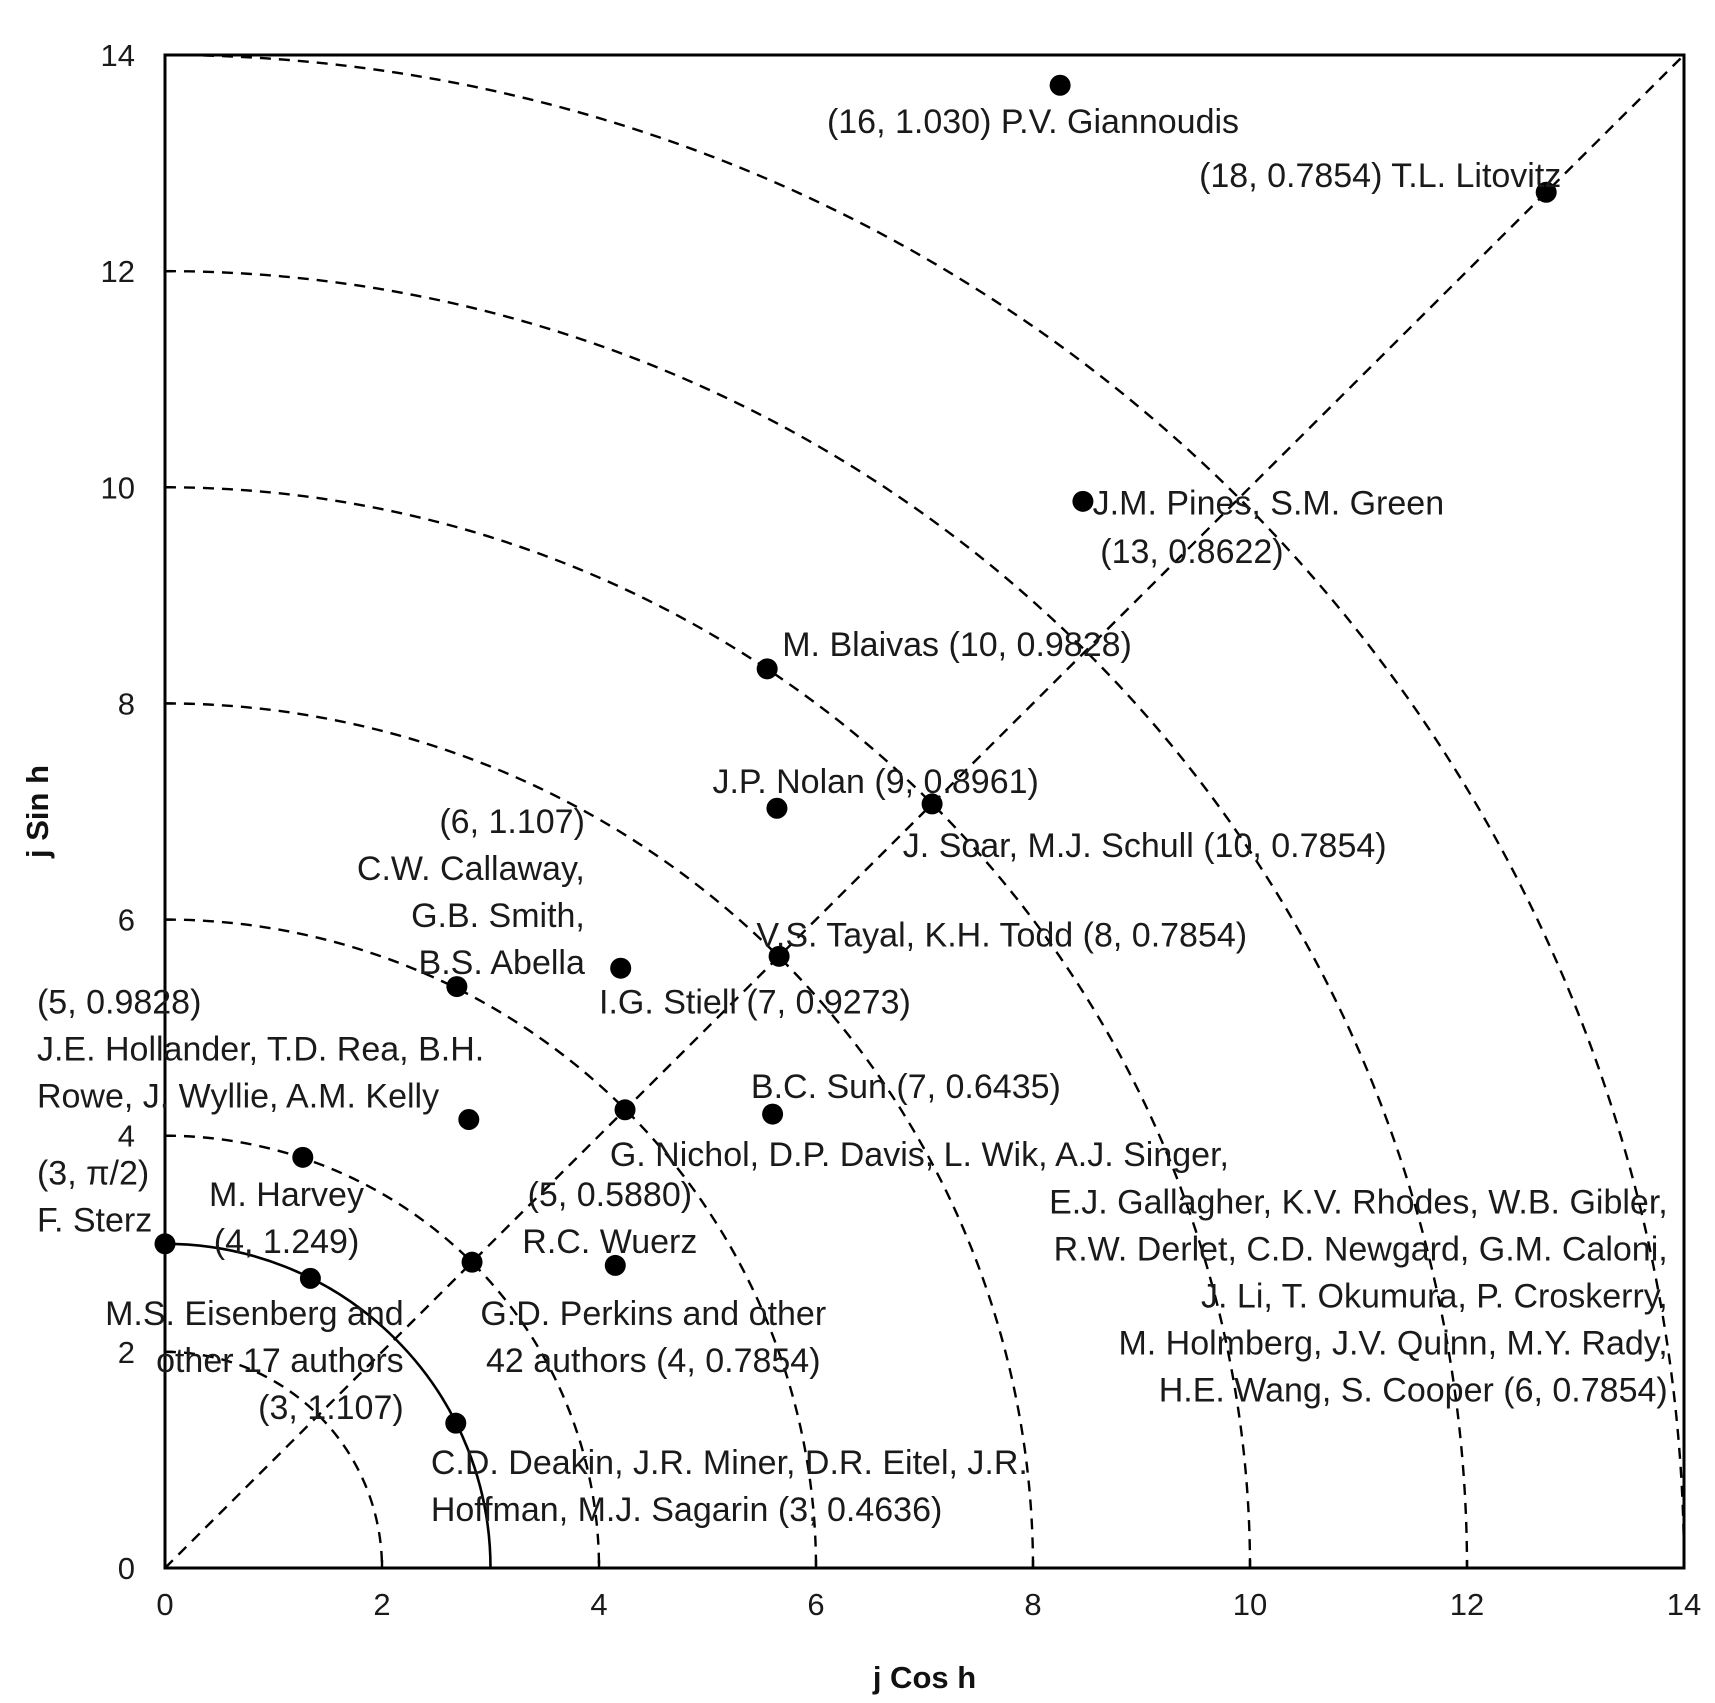 The height and width of the screenshot is (1703, 1715). Describe the element at coordinates (118, 487) in the screenshot. I see `y-tick-label: 10` at that location.